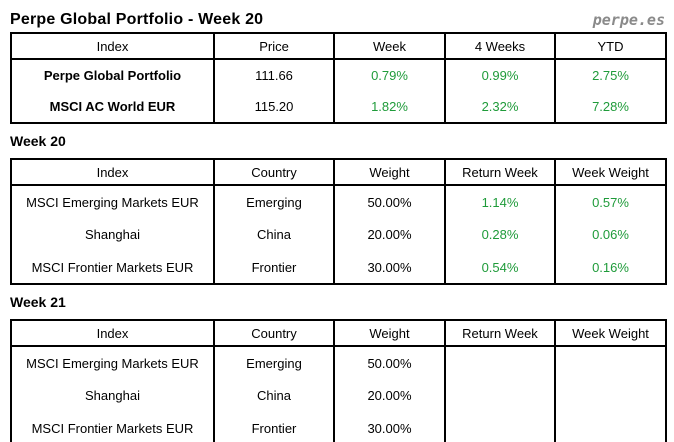  Describe the element at coordinates (274, 75) in the screenshot. I see `price-cell: 111.66` at that location.